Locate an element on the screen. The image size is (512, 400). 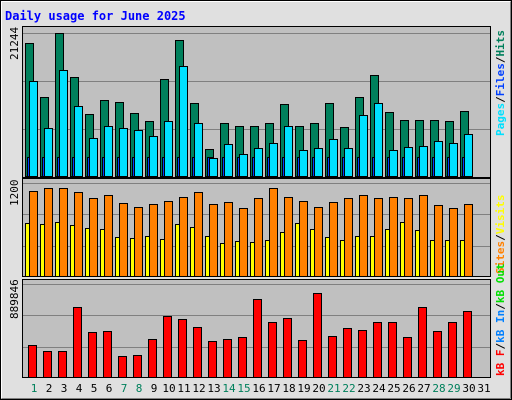
day-label: 7 is located at coordinates (124, 388).